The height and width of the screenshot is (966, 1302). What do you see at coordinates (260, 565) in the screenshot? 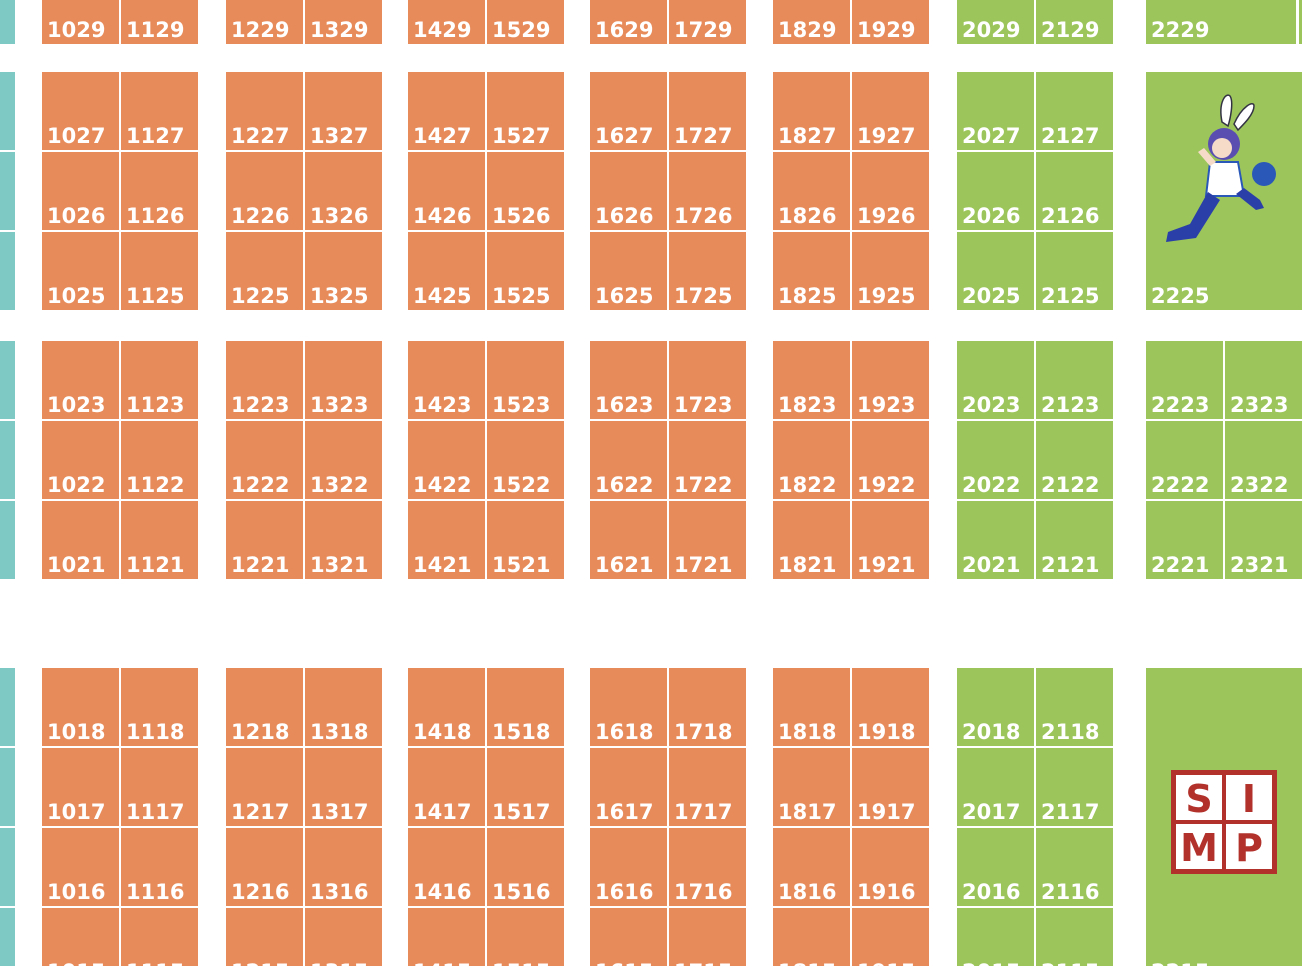
I see `booth-number: 1221` at bounding box center [260, 565].